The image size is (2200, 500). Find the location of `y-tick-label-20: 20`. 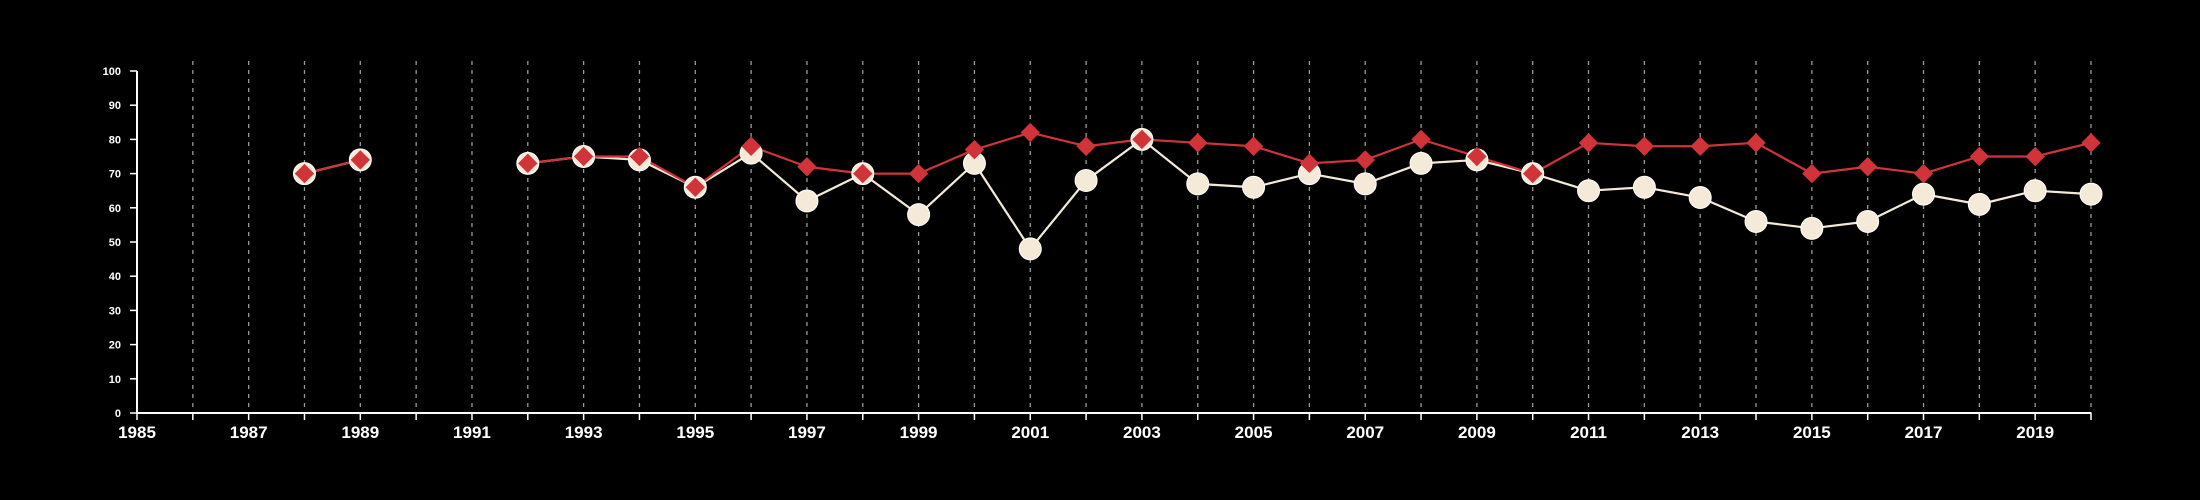

y-tick-label-20: 20 is located at coordinates (115, 346).